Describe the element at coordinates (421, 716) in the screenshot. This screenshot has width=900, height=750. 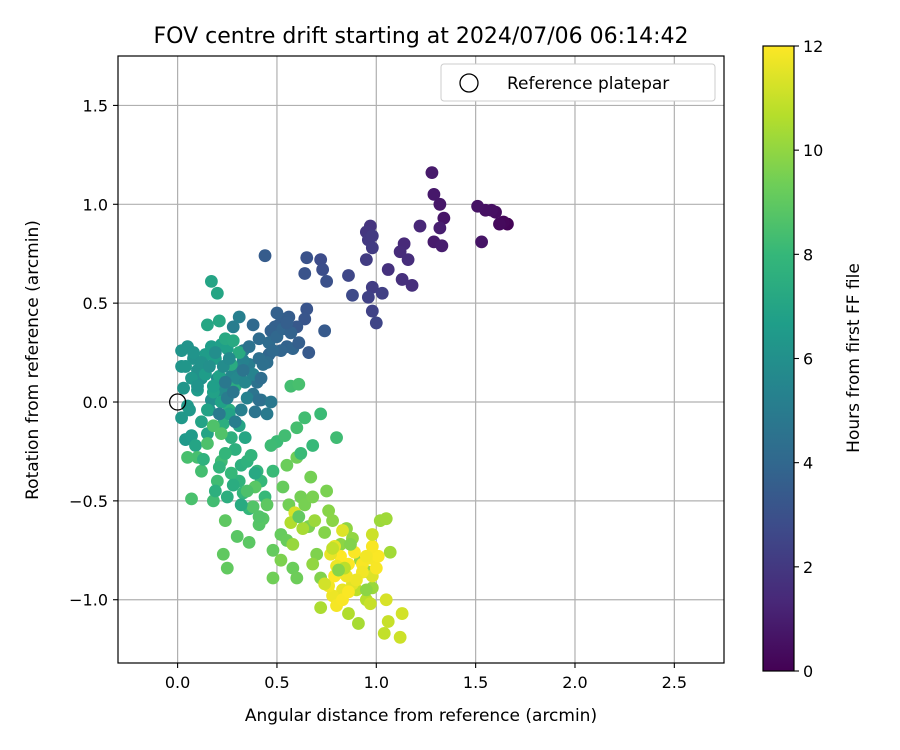
I see `x-axis-label: Angular distance from reference (arcmin)` at that location.